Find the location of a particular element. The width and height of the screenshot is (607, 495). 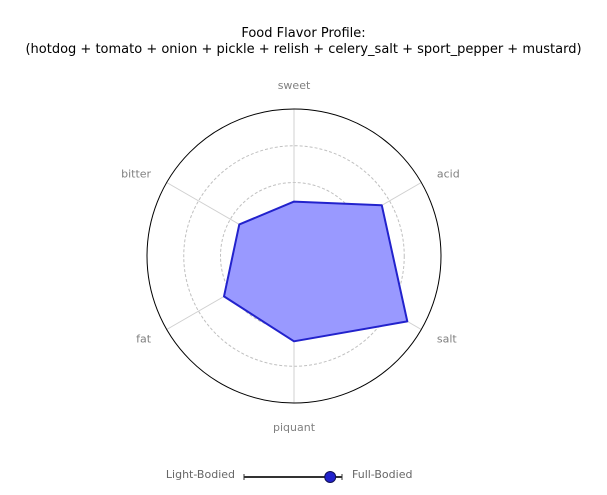

slider-handle is located at coordinates (330, 477).